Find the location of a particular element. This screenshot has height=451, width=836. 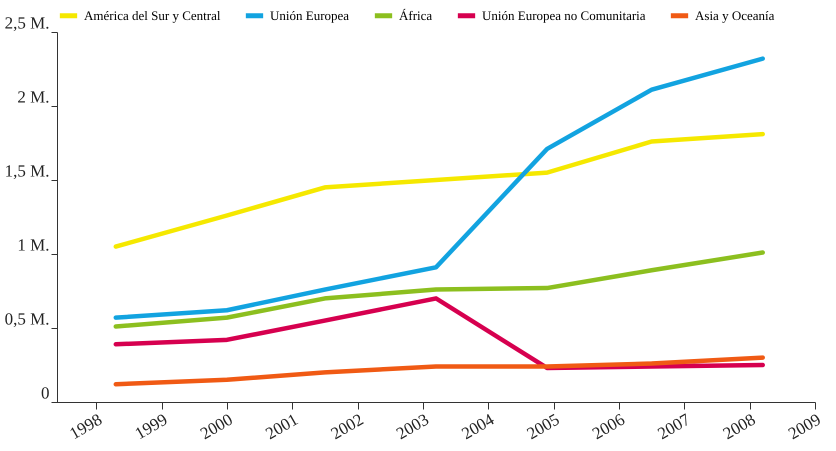

x-tick-label: 2001 is located at coordinates (282, 427).